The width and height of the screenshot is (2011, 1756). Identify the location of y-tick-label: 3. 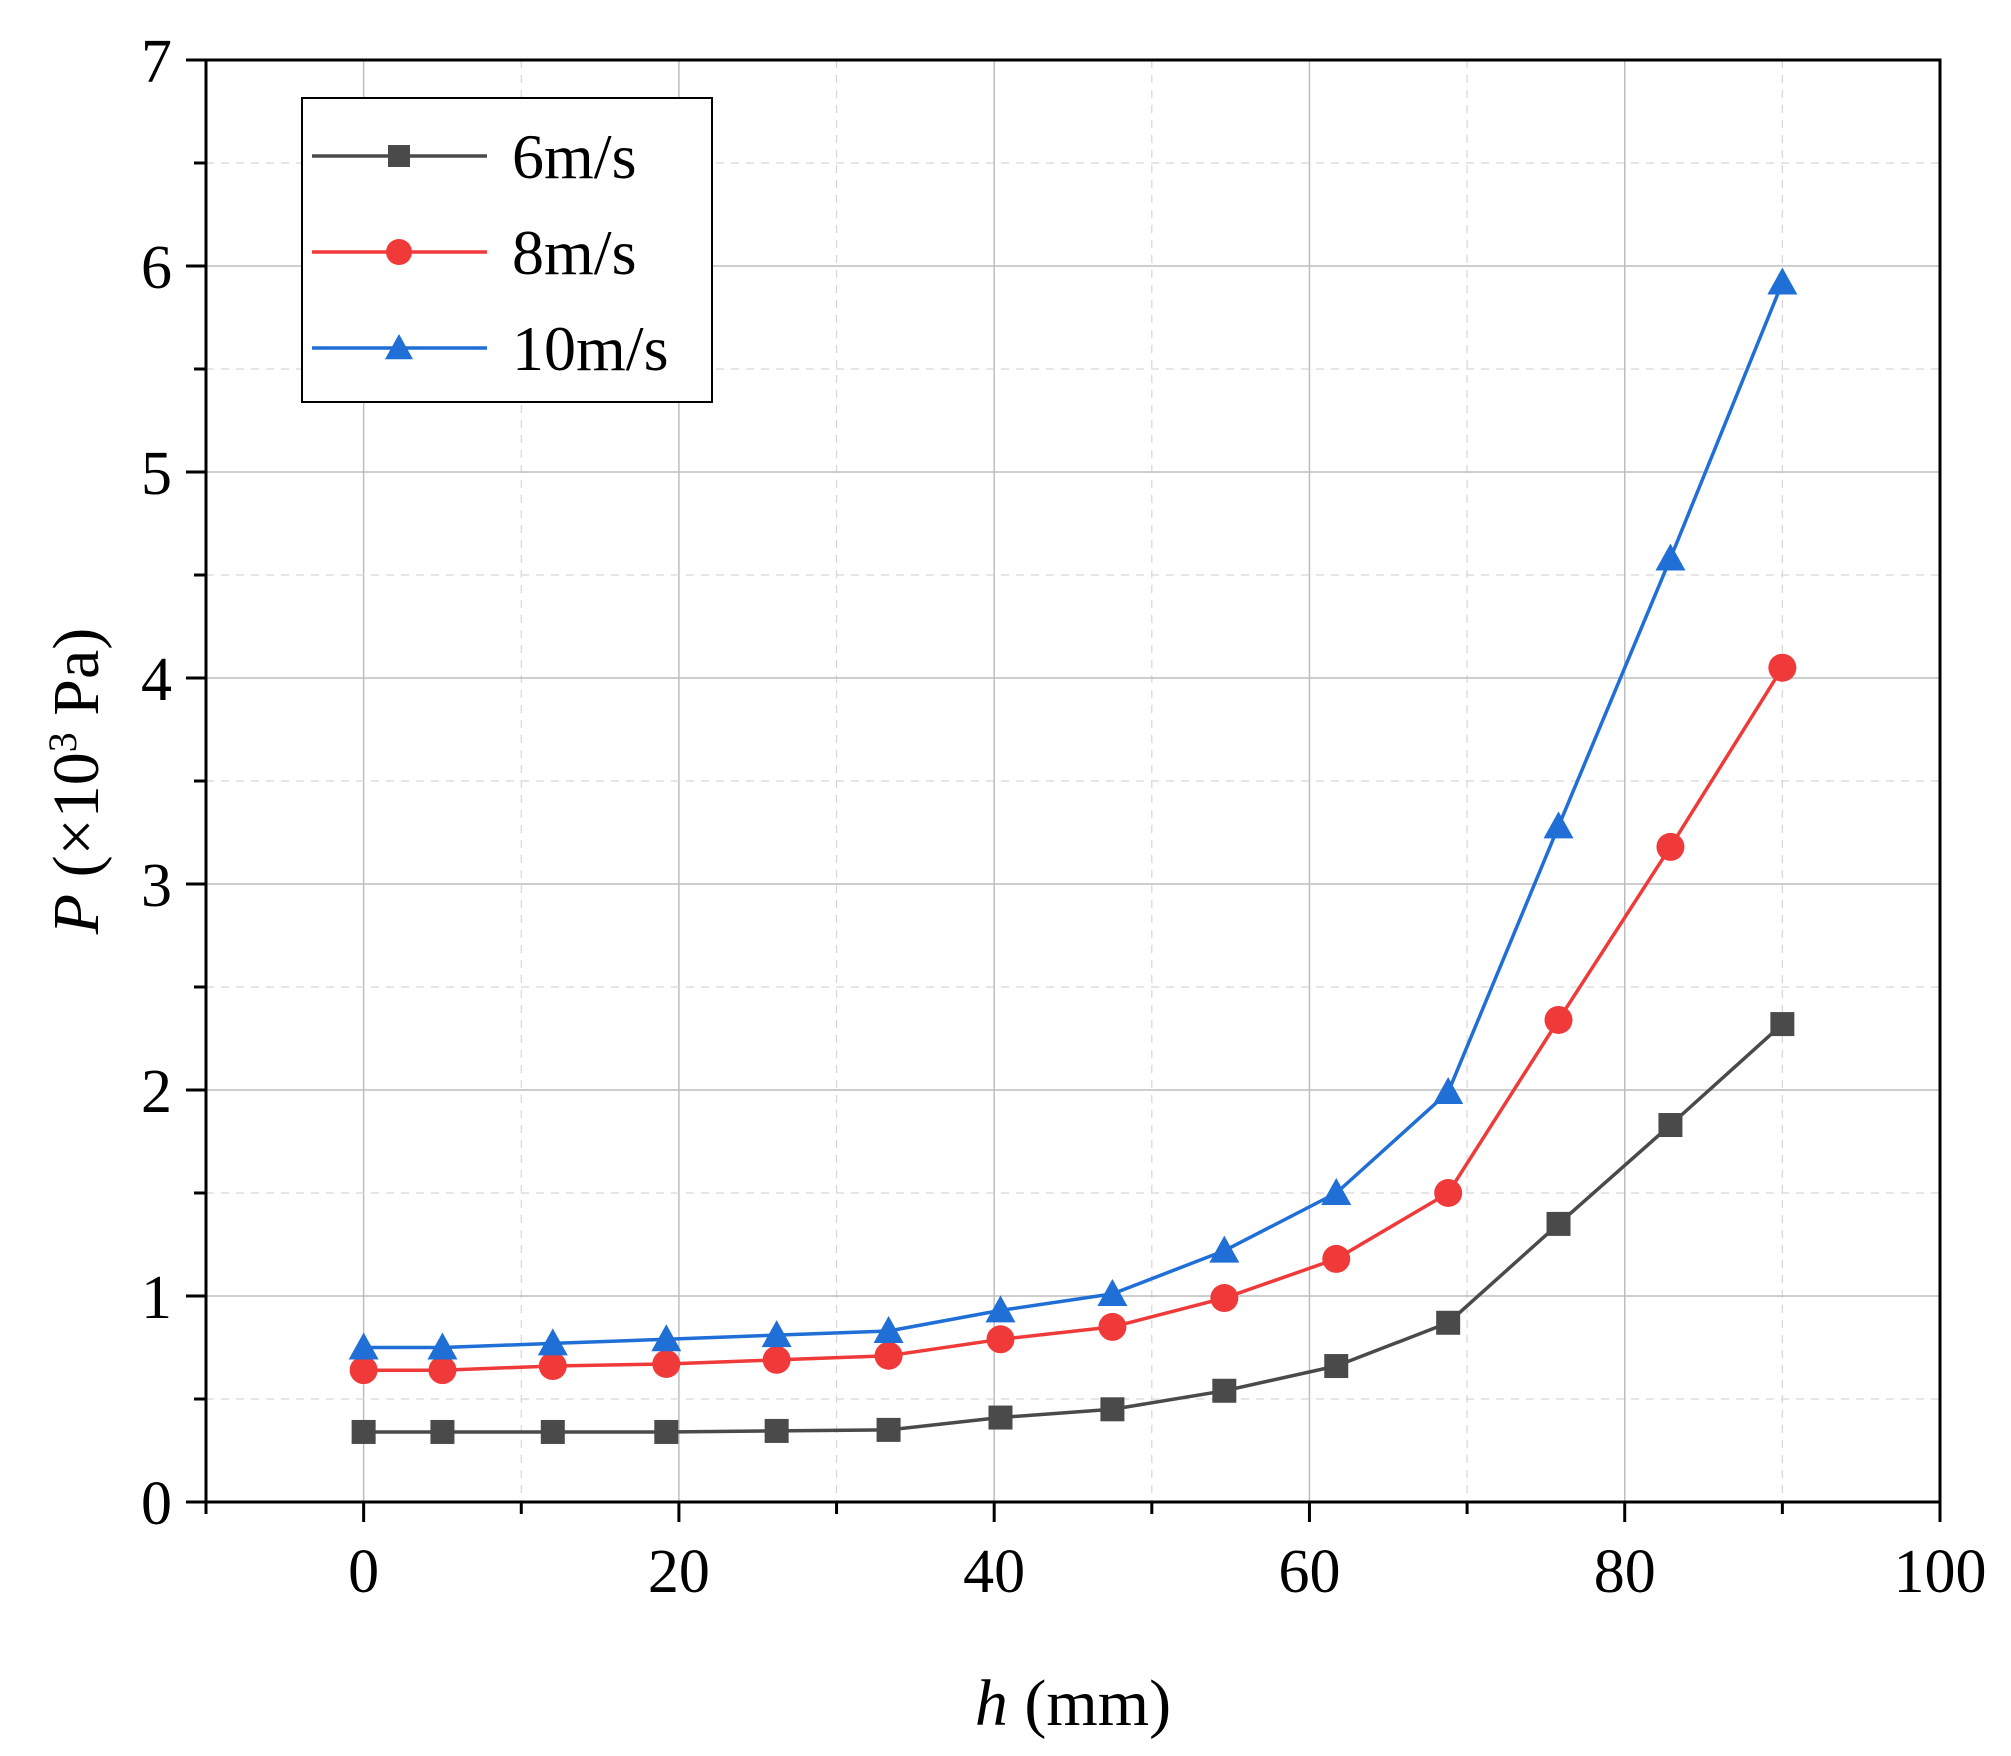
(156, 886).